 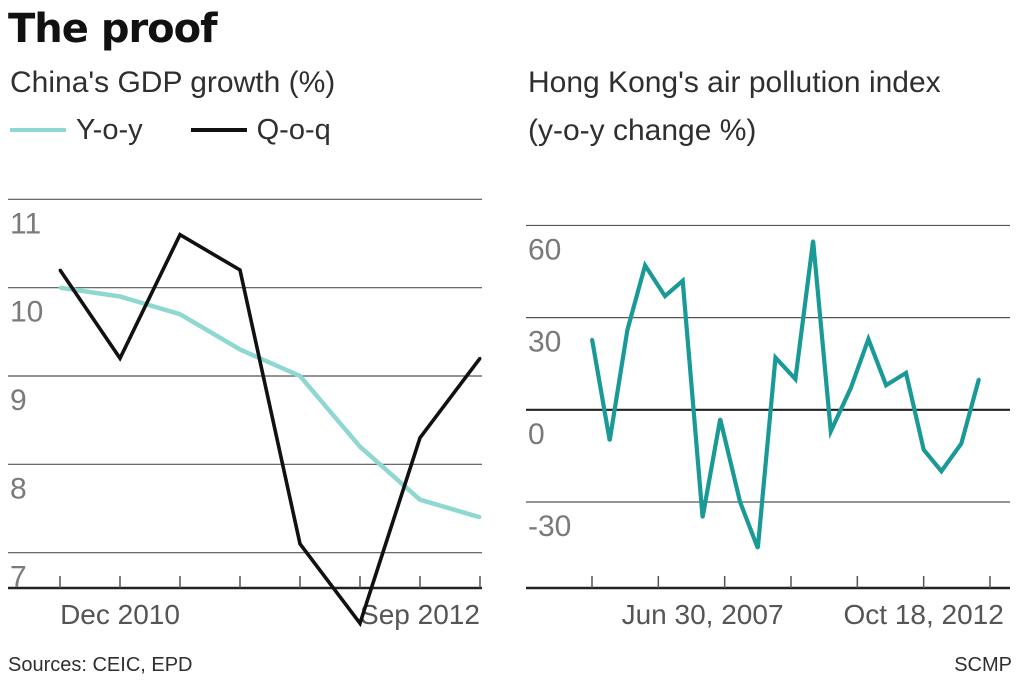 What do you see at coordinates (544, 249) in the screenshot?
I see `pollution-y-tick-label-0: 60` at bounding box center [544, 249].